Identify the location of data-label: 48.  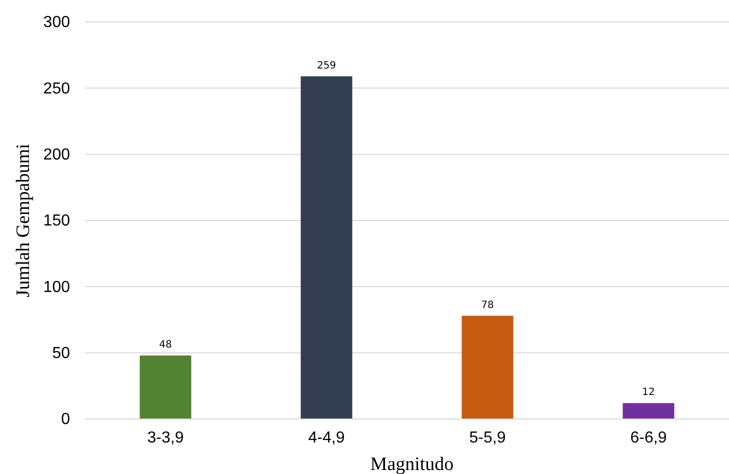
(165, 344).